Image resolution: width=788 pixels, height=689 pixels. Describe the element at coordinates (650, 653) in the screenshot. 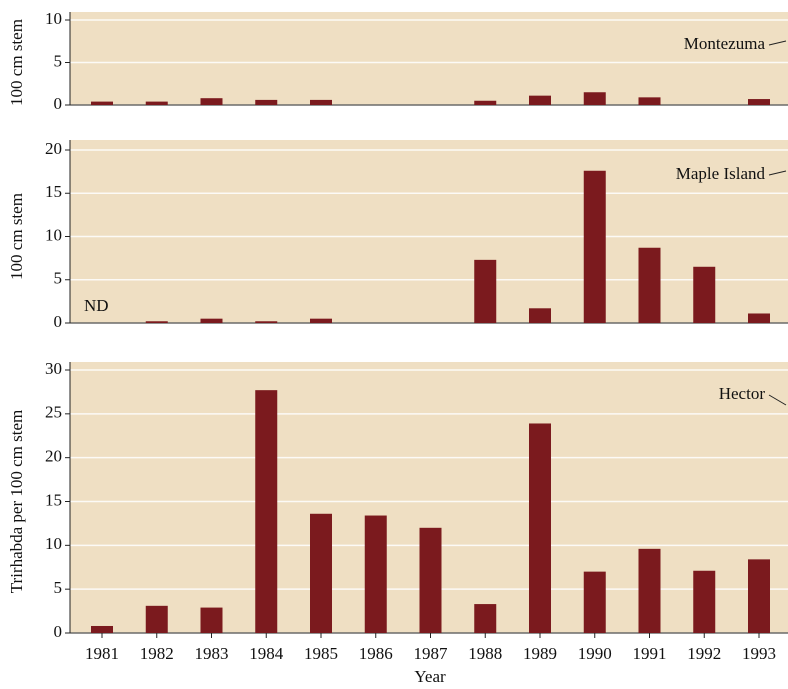

I see `x-tick-label: 1991` at that location.